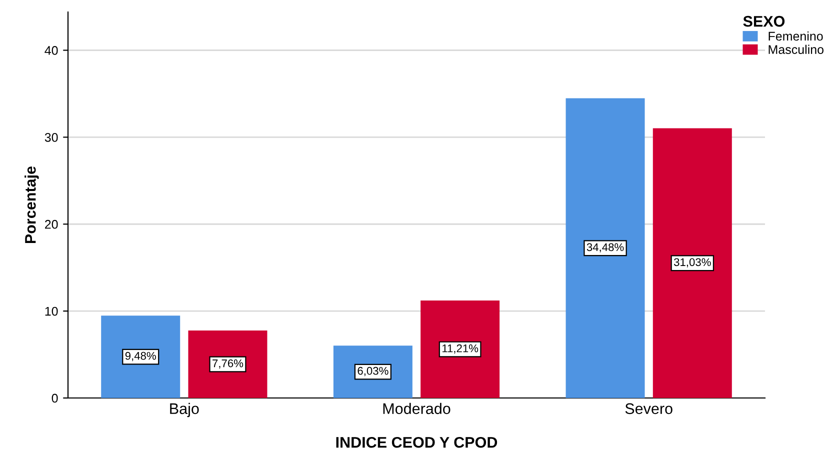  Describe the element at coordinates (373, 371) in the screenshot. I see `data-label: 6,03%` at that location.